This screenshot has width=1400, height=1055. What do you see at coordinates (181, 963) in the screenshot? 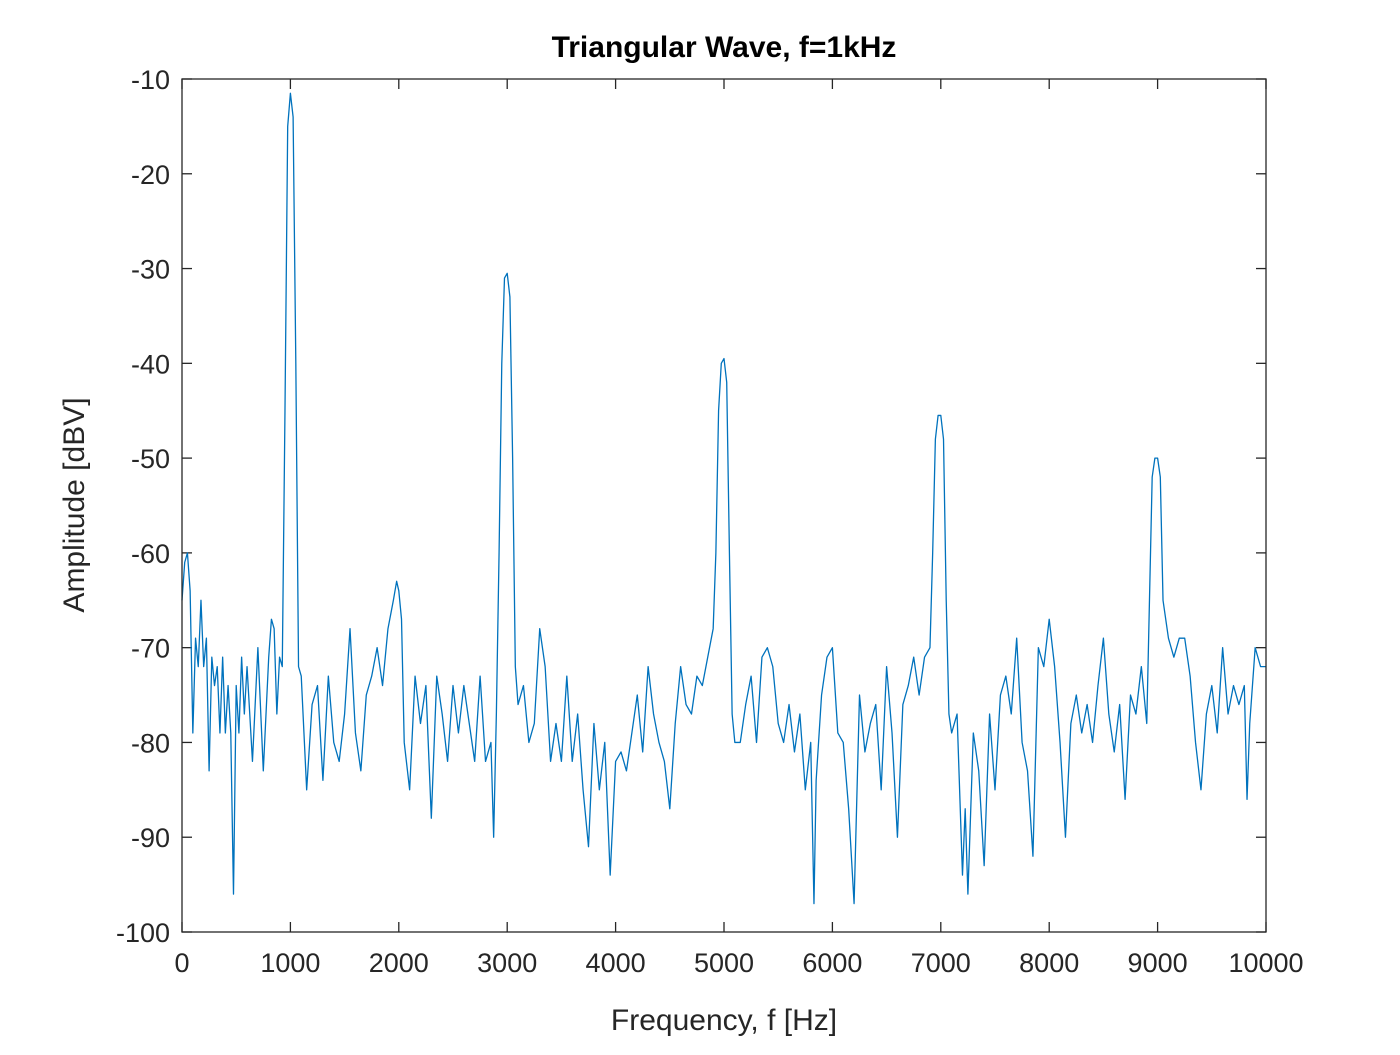
I see `x-tick-label: 0` at bounding box center [181, 963].